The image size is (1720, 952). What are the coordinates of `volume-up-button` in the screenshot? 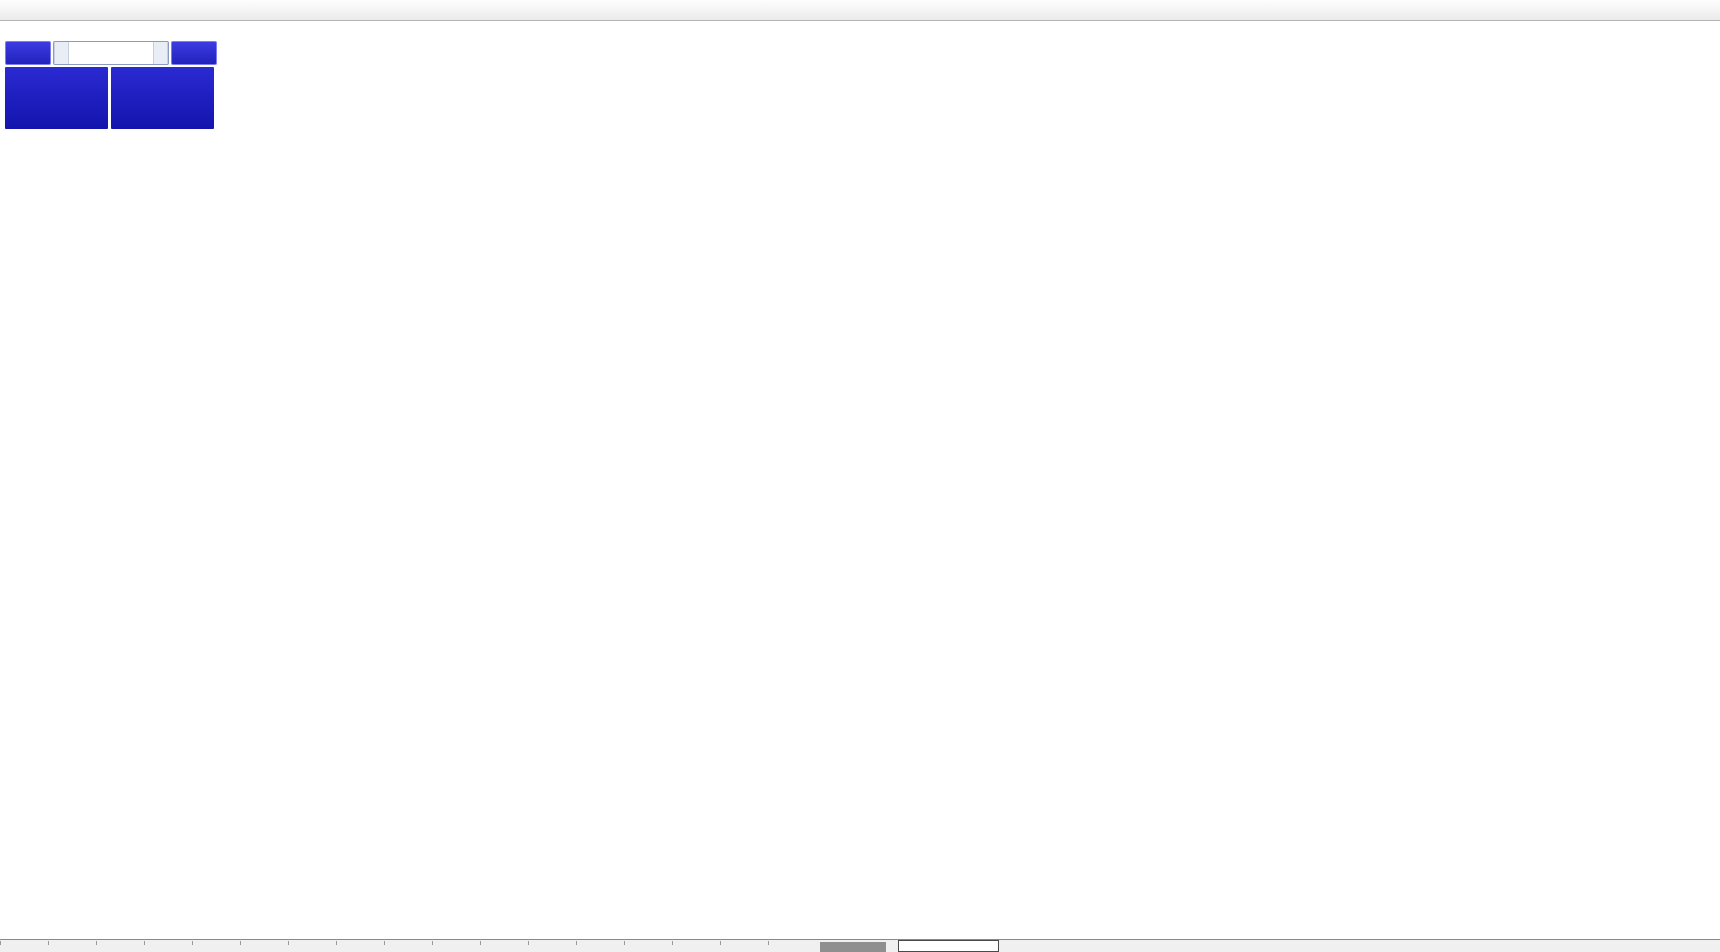 It's located at (160, 53).